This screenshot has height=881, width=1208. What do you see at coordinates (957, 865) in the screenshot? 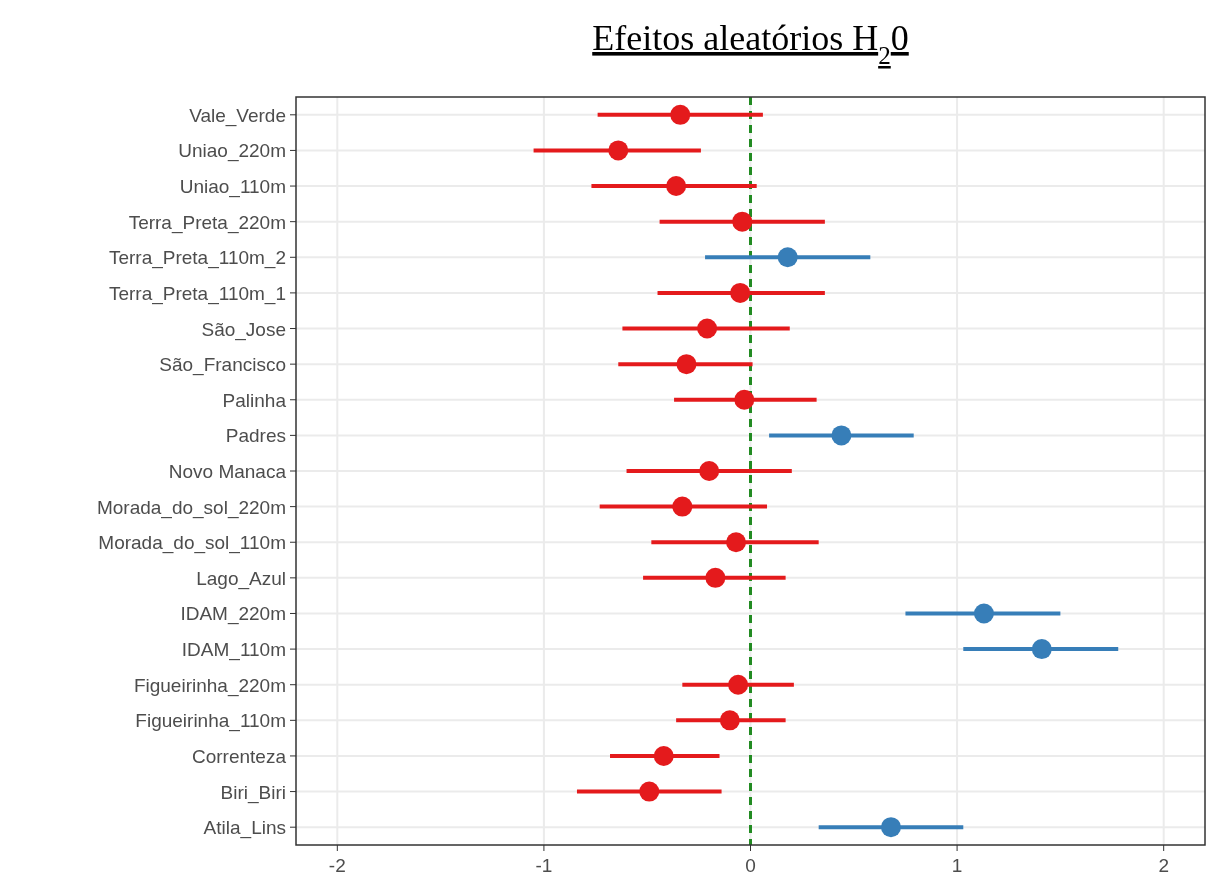
I see `x-tick-label: 1` at bounding box center [957, 865].